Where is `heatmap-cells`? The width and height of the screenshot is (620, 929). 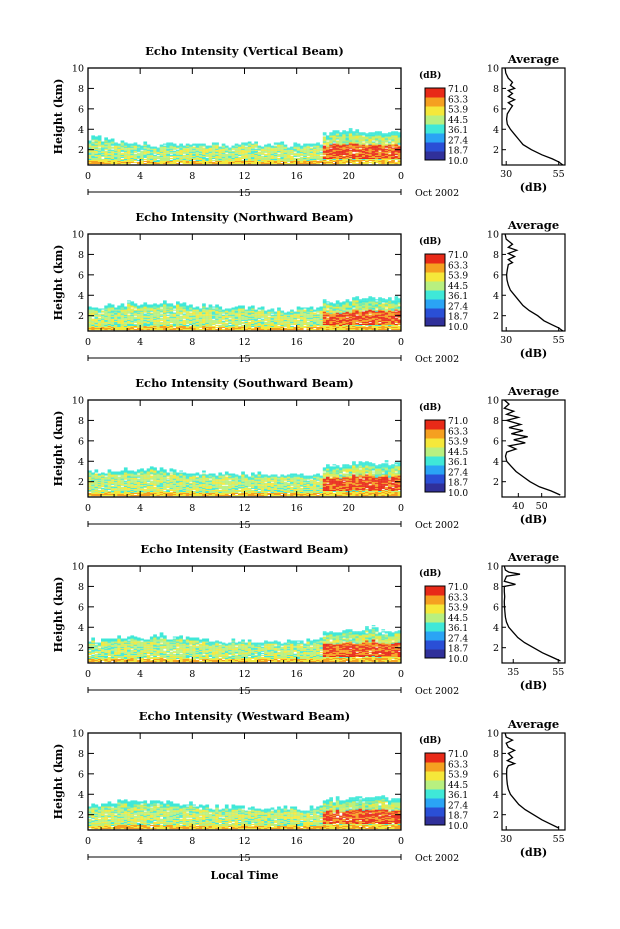 heatmap-cells is located at coordinates (245, 313).